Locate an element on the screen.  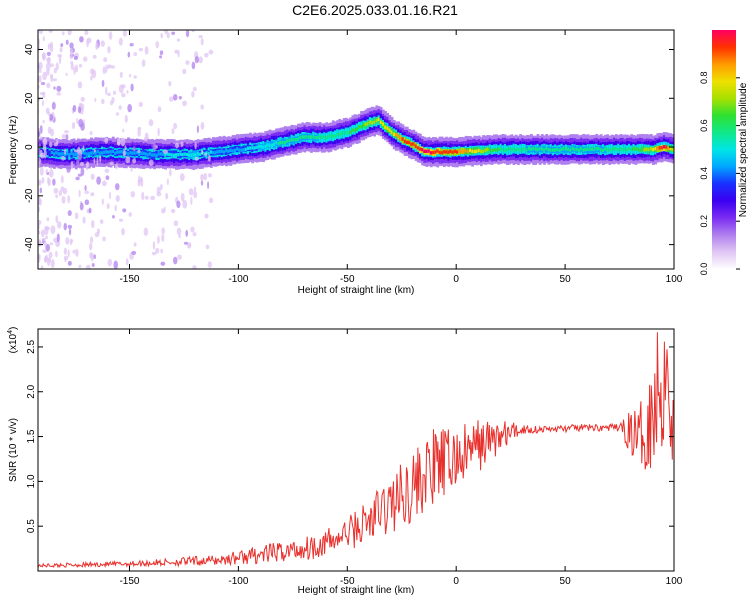
snr-x-axis-label: Height of straight line (km) is located at coordinates (356, 590).